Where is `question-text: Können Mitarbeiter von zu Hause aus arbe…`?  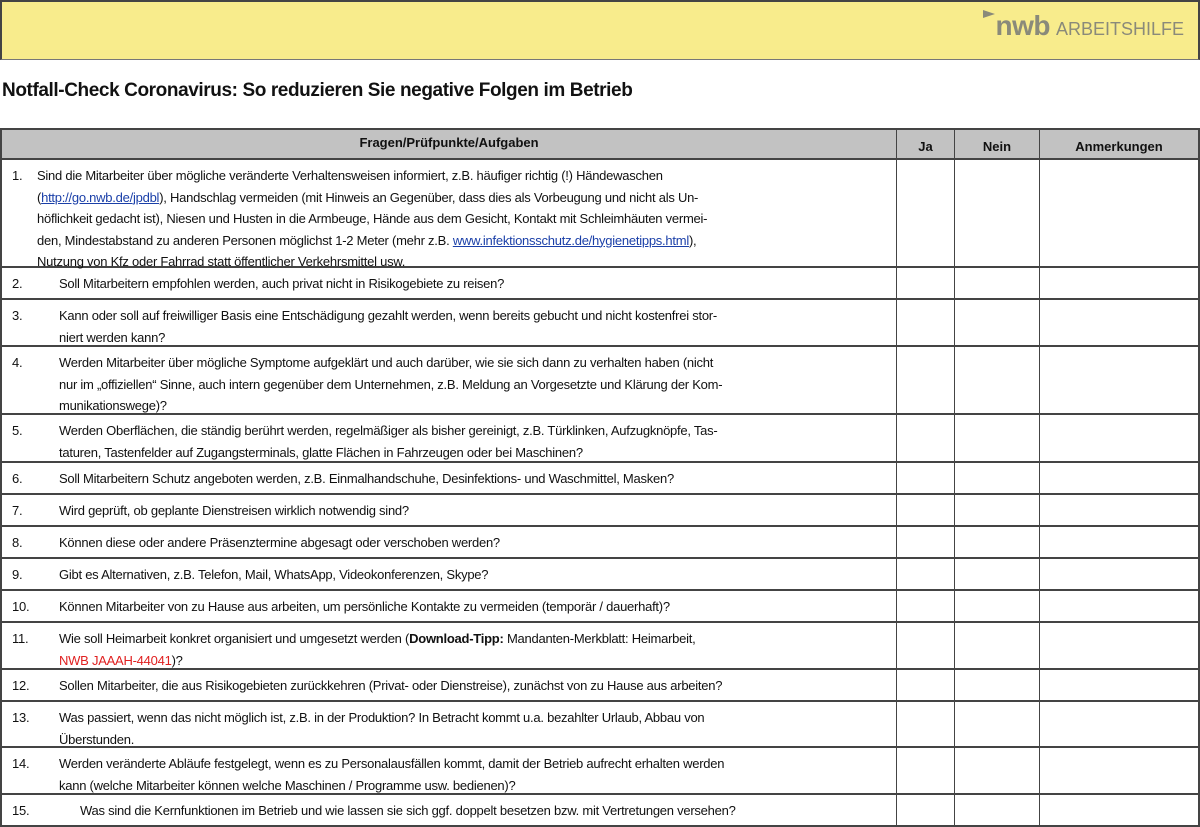
question-text: Können Mitarbeiter von zu Hause aus arbe… is located at coordinates (449, 607).